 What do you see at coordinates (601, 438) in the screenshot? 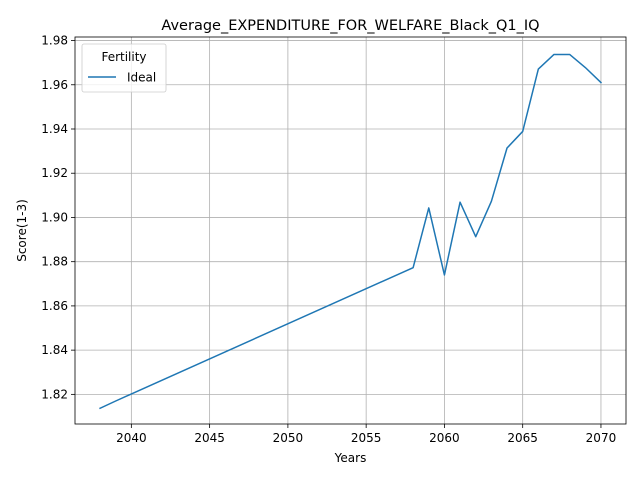
I see `x-tick-label: 2070` at bounding box center [601, 438].